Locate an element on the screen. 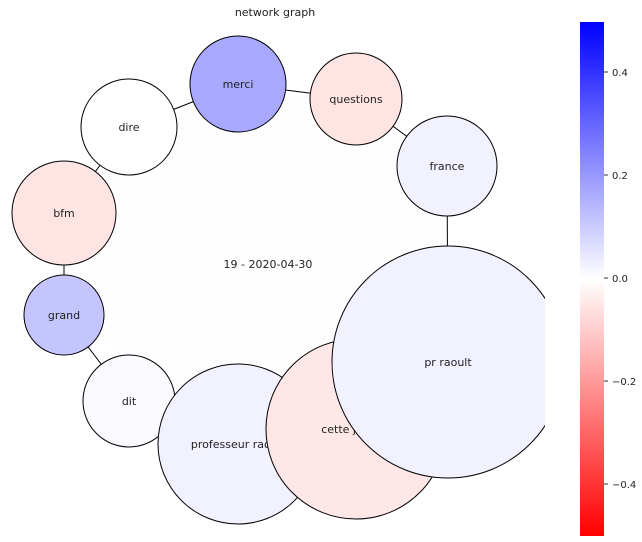 The width and height of the screenshot is (642, 542). colorbar-tick-label: 0.0 is located at coordinates (620, 279).